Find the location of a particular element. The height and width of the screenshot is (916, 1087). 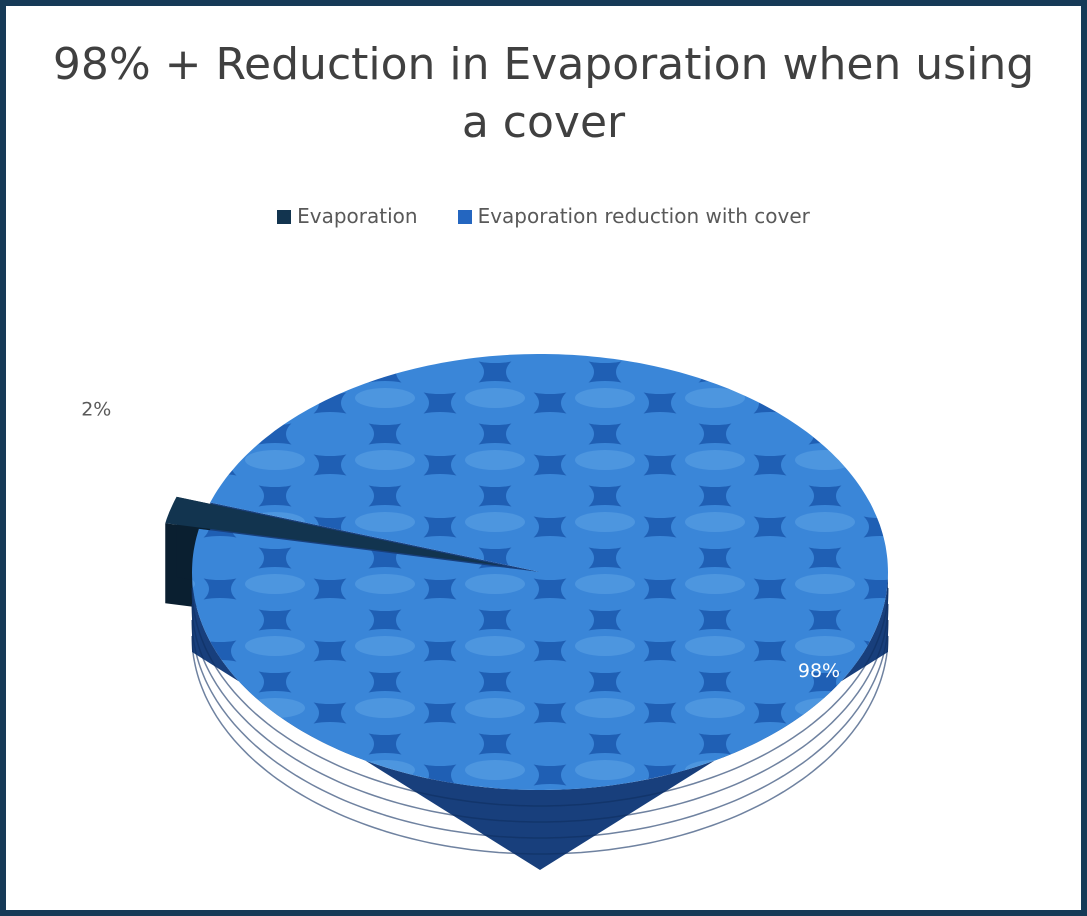

data-label: 98% is located at coordinates (819, 671).